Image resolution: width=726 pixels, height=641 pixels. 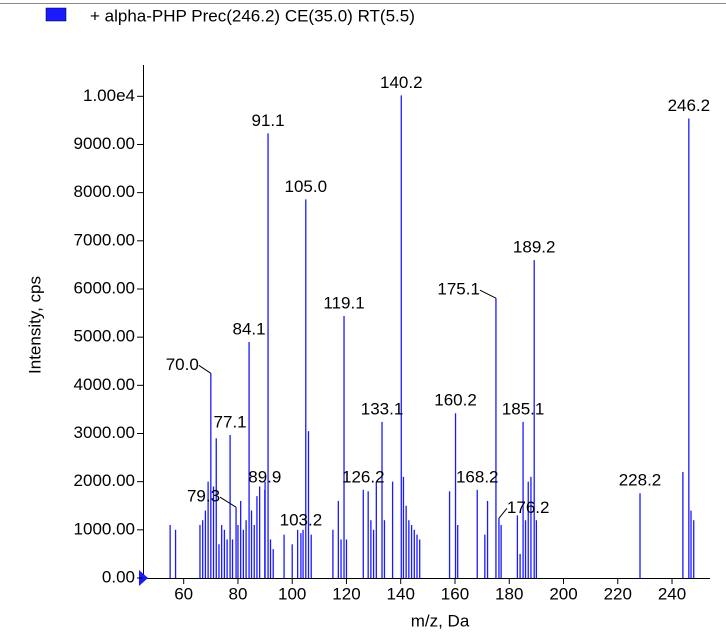 I want to click on y-tick-label: 3000.00, so click(x=104, y=432).